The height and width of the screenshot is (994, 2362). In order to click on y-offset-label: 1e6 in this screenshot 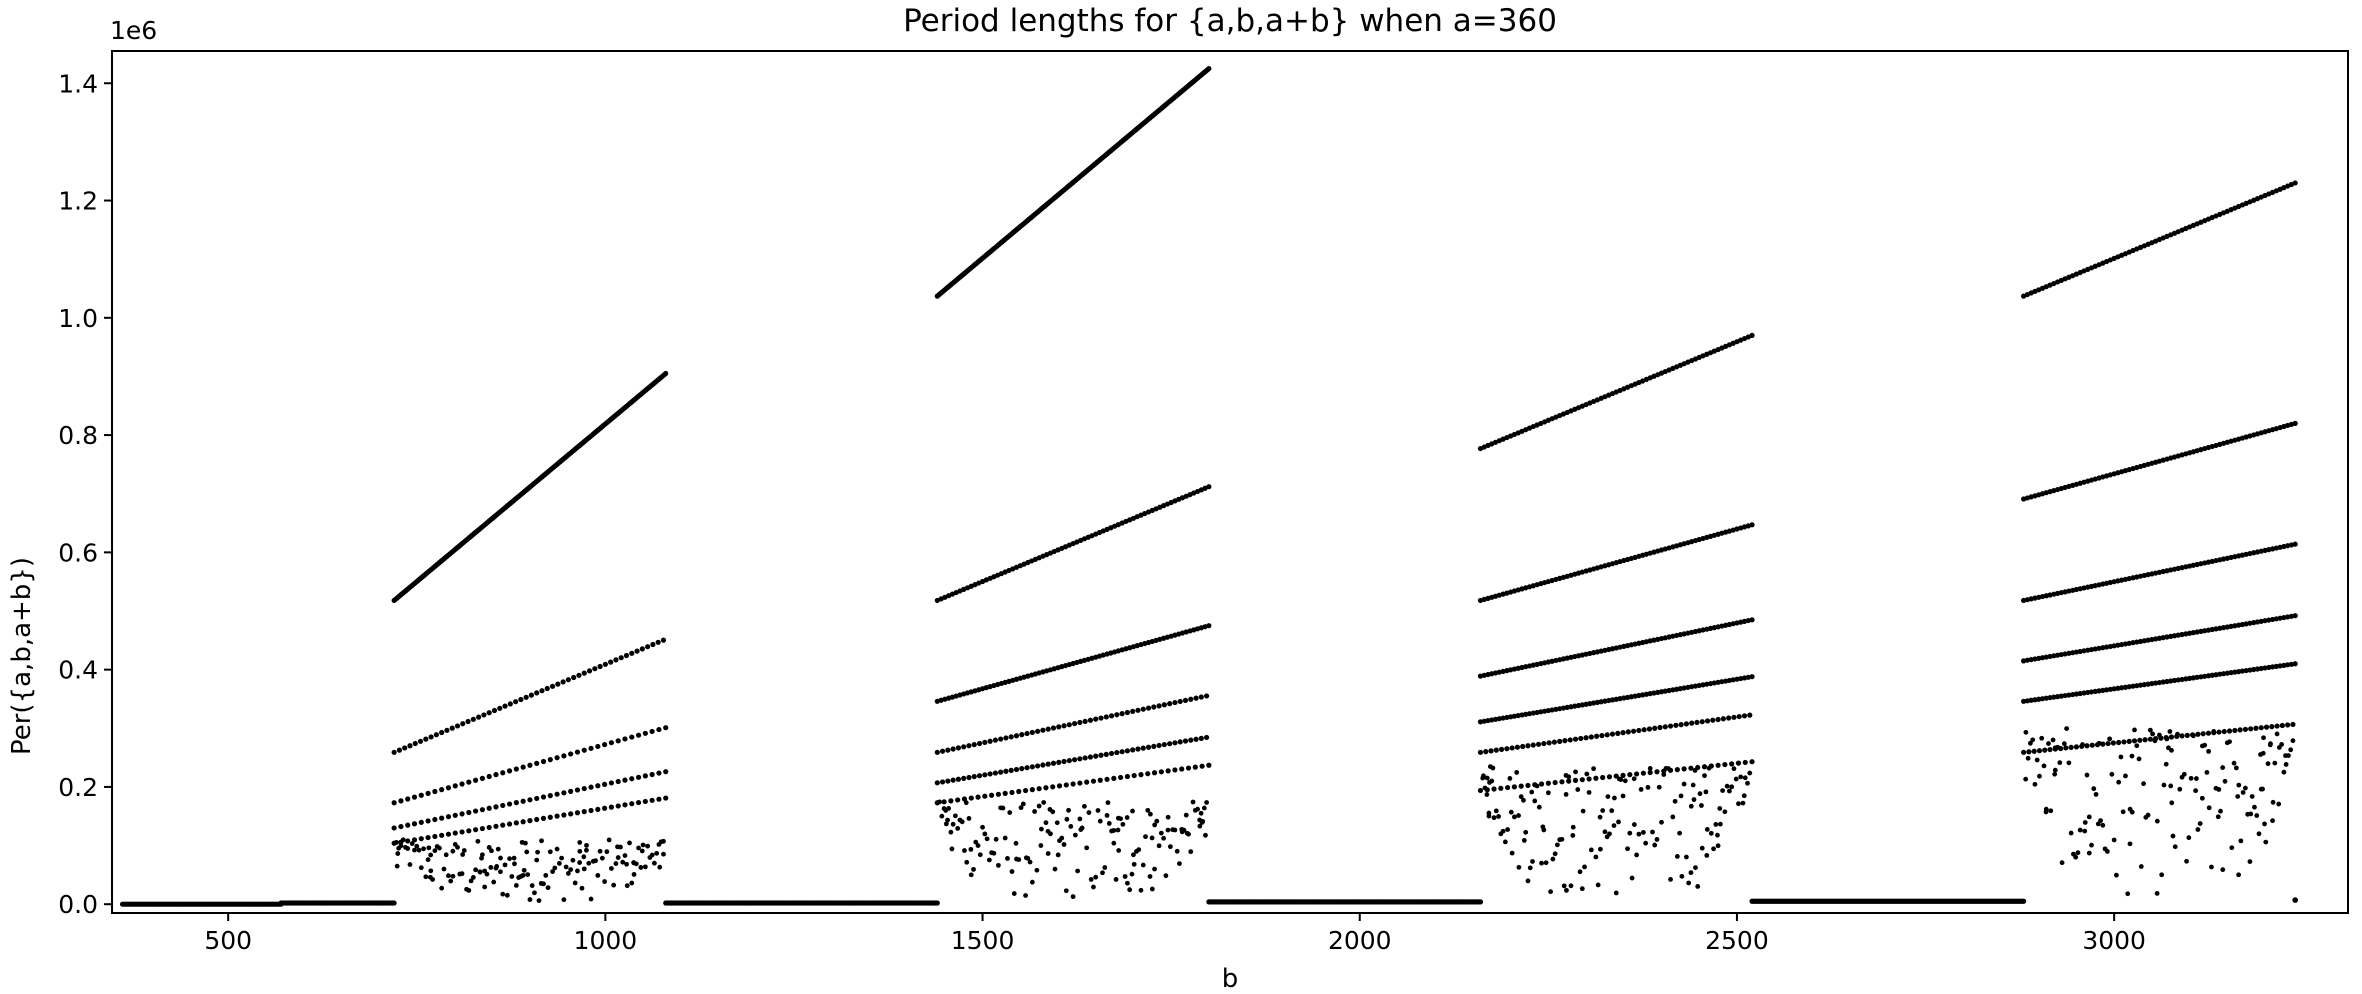, I will do `click(133, 30)`.